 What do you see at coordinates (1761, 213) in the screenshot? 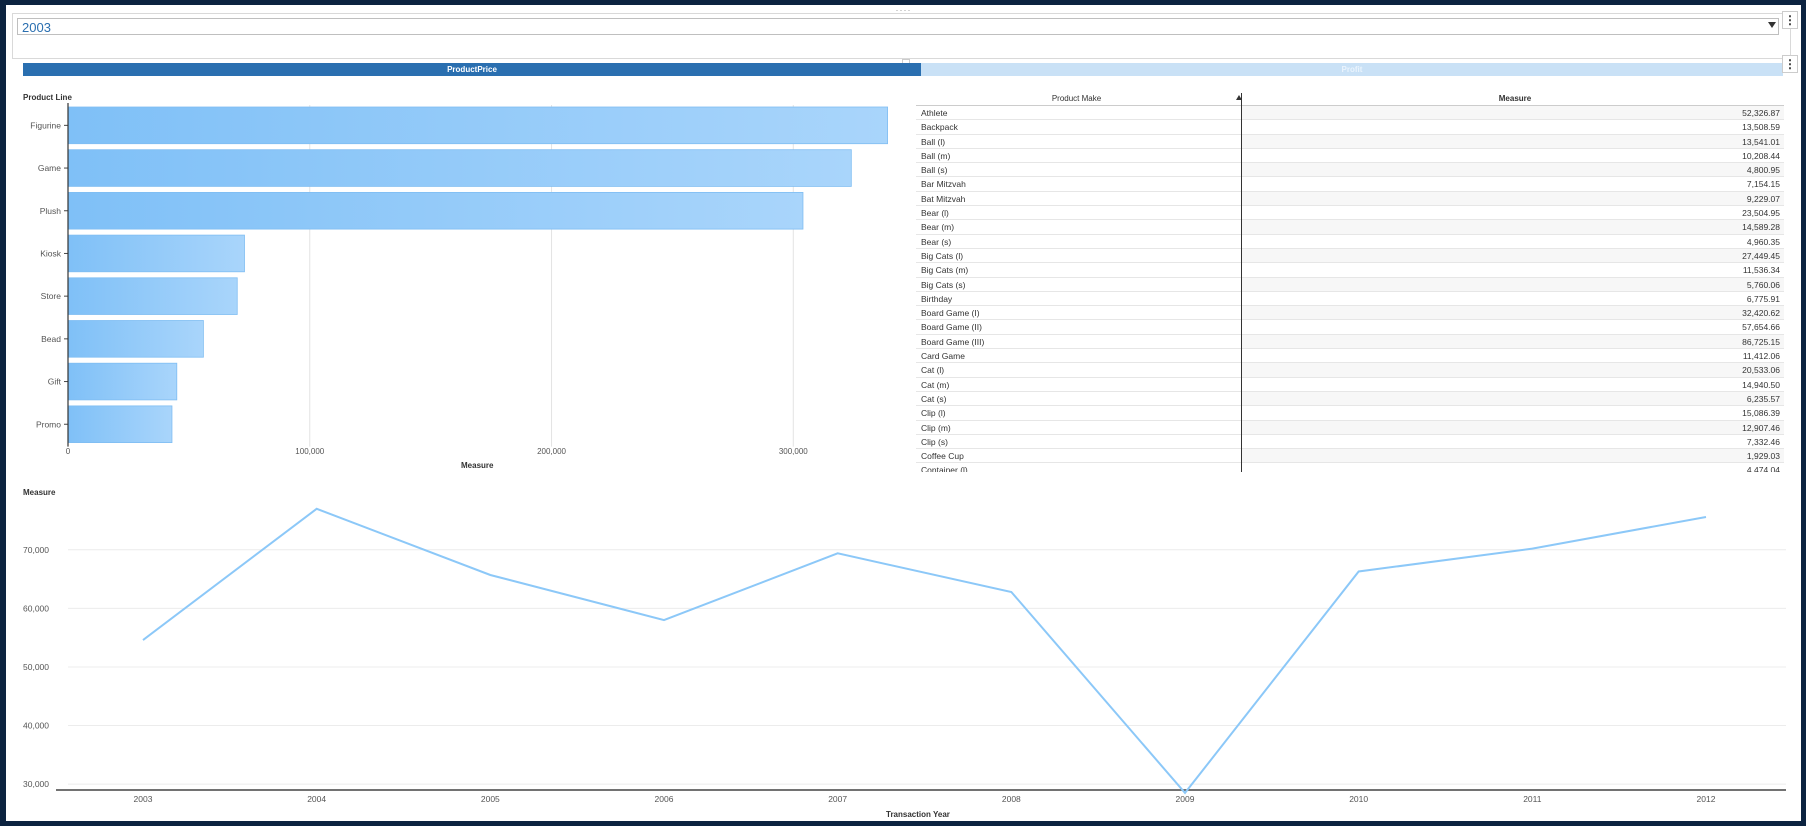
I see `cell-measure: 23,504.95` at bounding box center [1761, 213].